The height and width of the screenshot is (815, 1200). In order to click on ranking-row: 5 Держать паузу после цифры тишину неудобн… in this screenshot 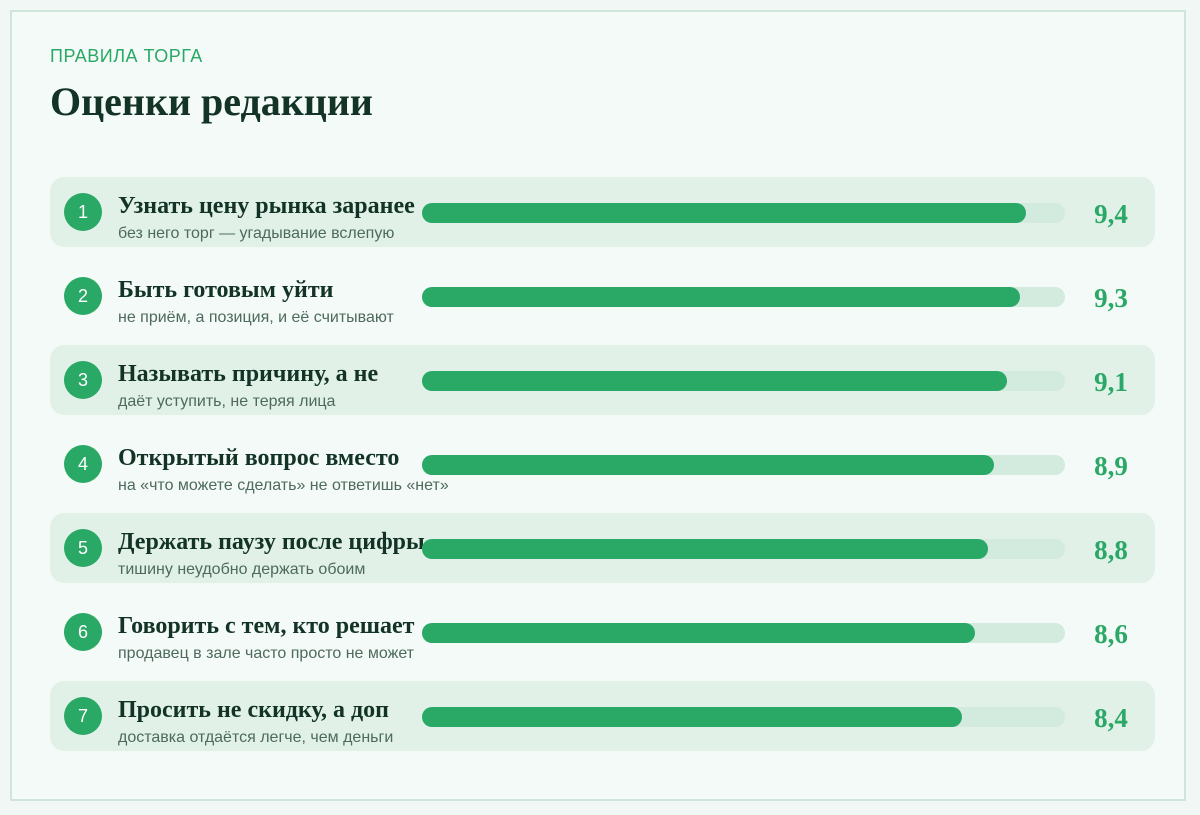, I will do `click(602, 548)`.